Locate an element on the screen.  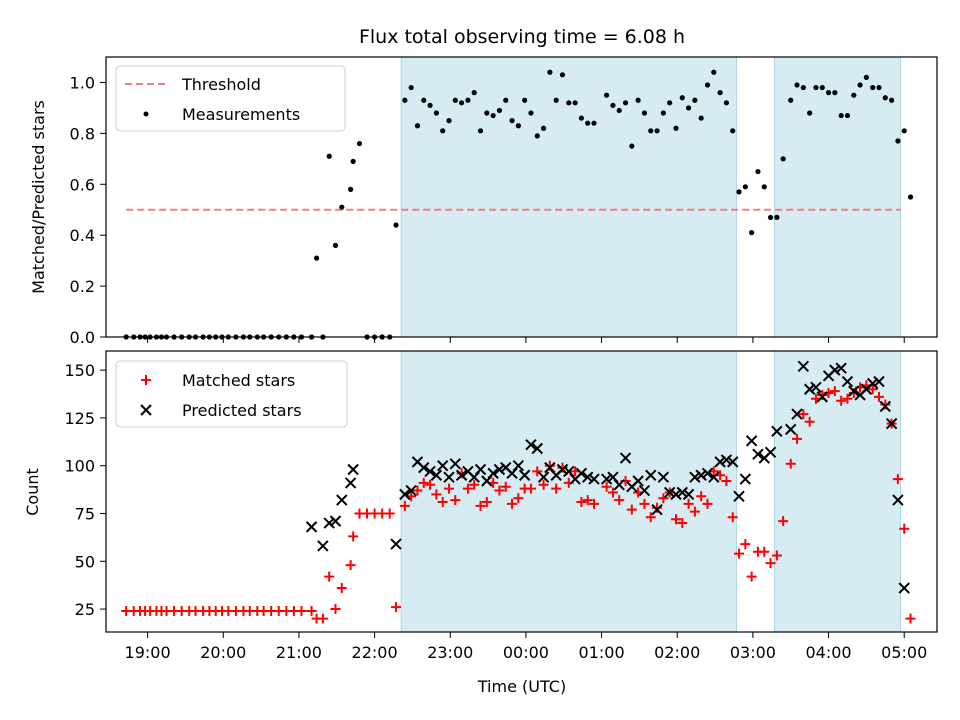
ratio-y-tick-label: 0.8 is located at coordinates (82, 133).